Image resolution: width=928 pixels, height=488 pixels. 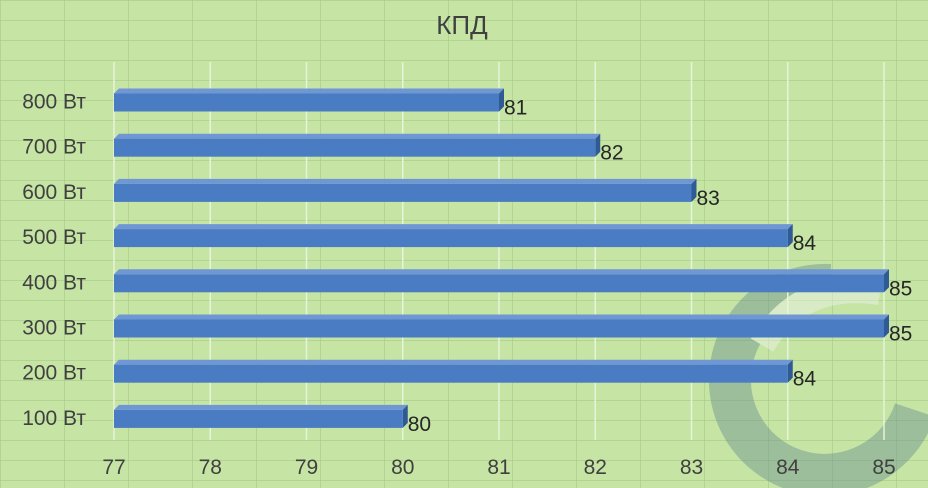 I want to click on category-label: 800 Вт, so click(x=54, y=102).